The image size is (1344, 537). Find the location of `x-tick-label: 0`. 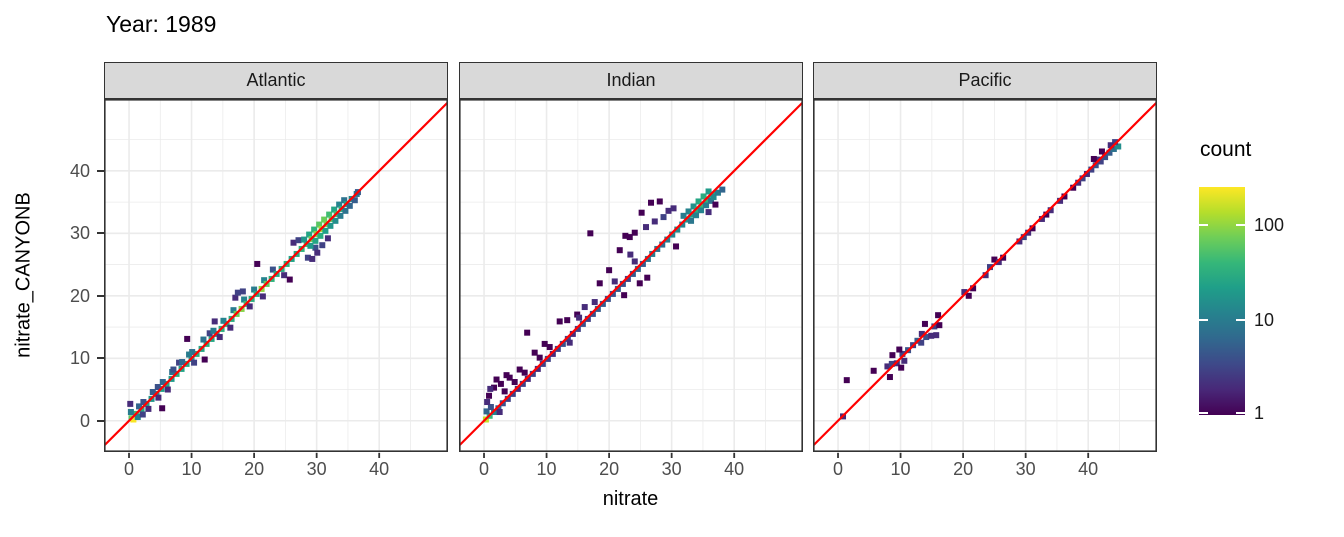

x-tick-label: 0 is located at coordinates (484, 469).